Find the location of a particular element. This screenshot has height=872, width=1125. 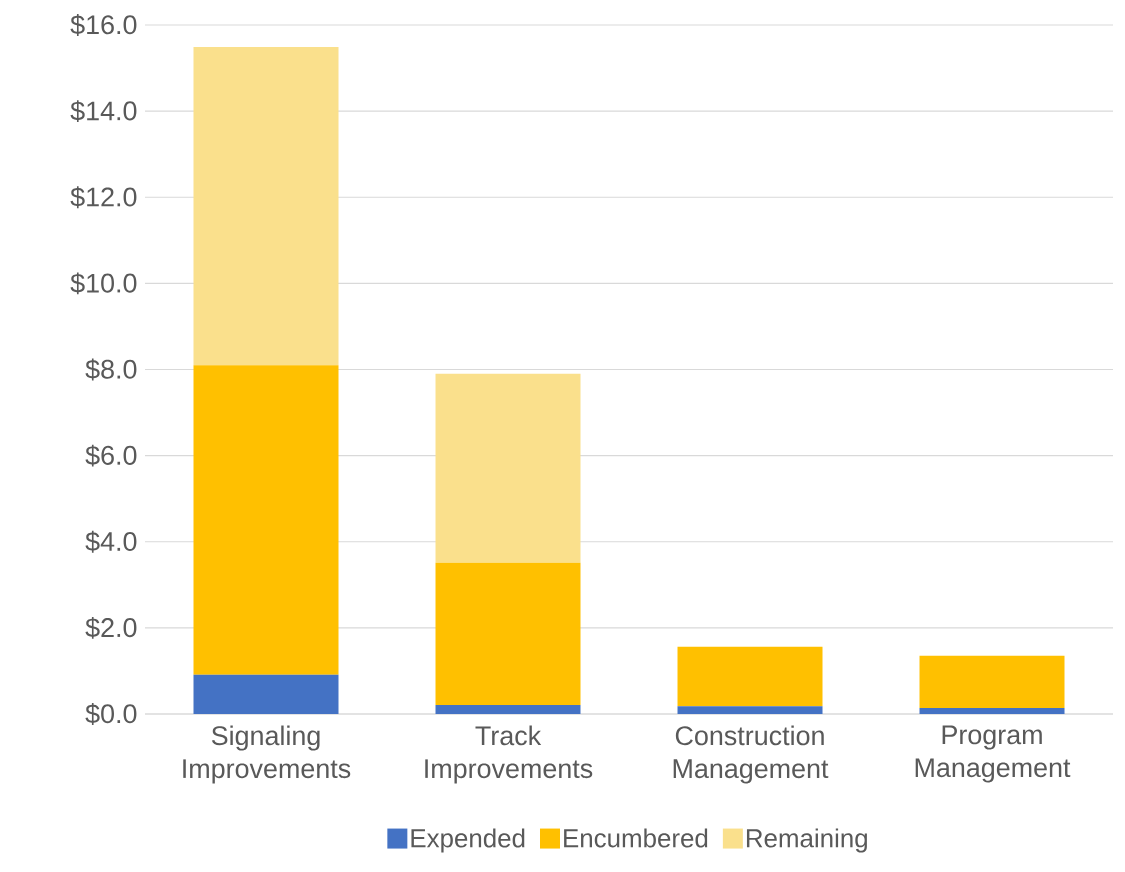

y-tick-label: $2.0 is located at coordinates (111, 627).